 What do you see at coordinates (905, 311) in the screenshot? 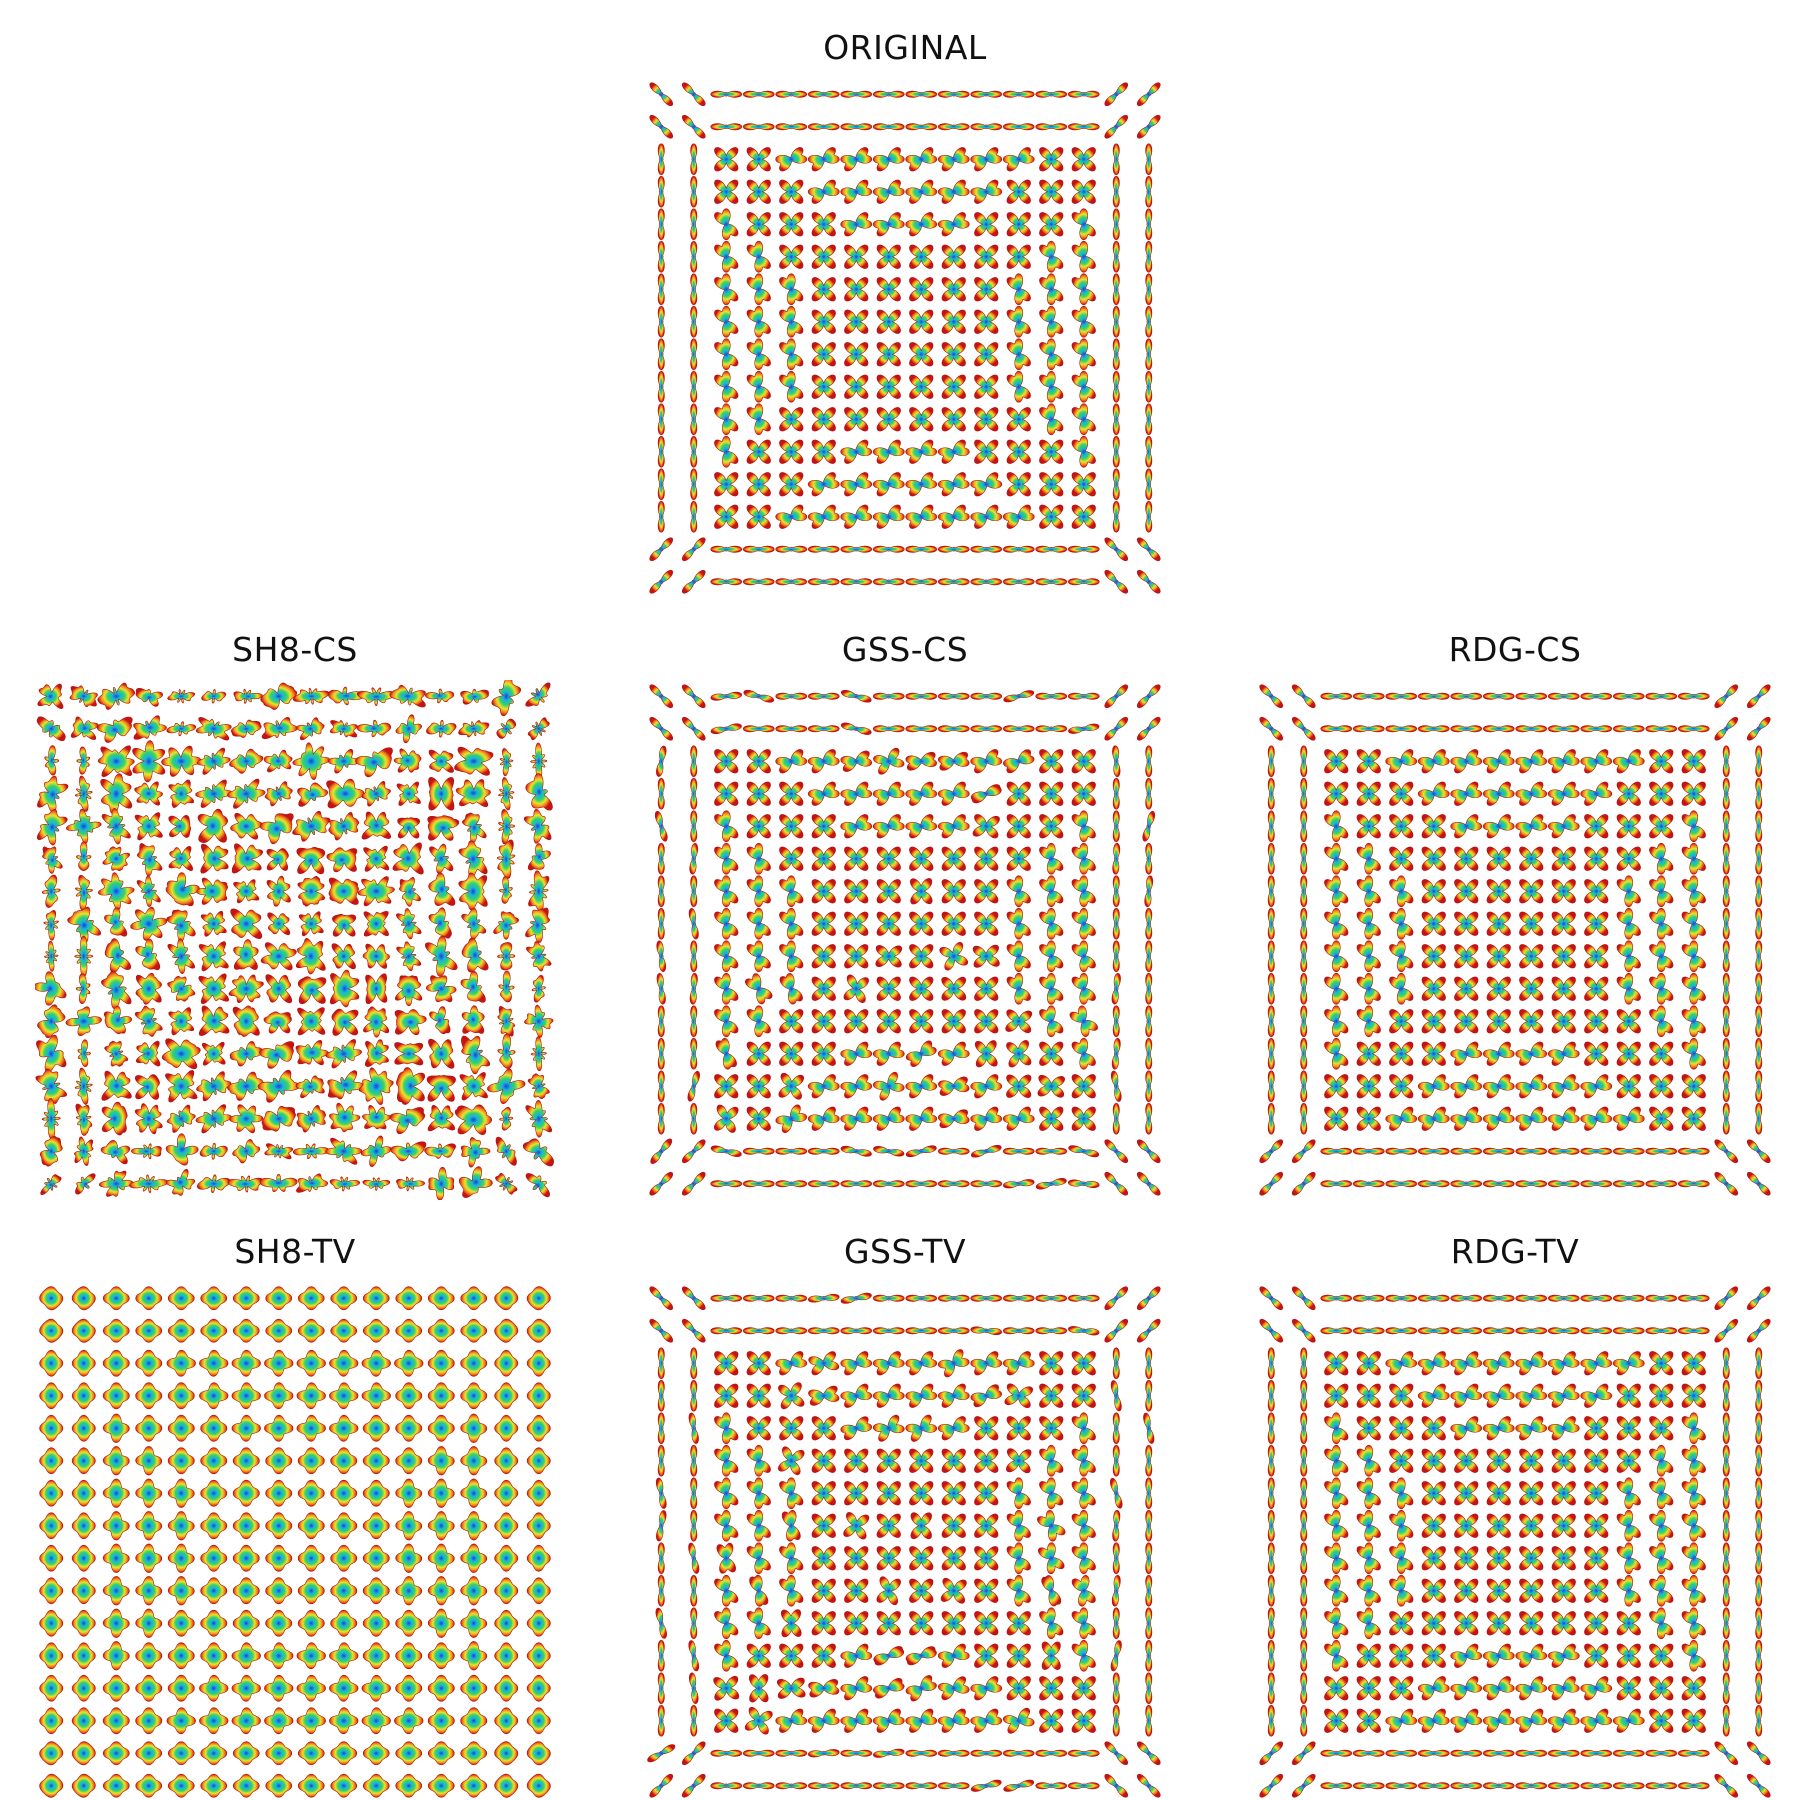
I see `panel-original: ORIGINAL` at bounding box center [905, 311].